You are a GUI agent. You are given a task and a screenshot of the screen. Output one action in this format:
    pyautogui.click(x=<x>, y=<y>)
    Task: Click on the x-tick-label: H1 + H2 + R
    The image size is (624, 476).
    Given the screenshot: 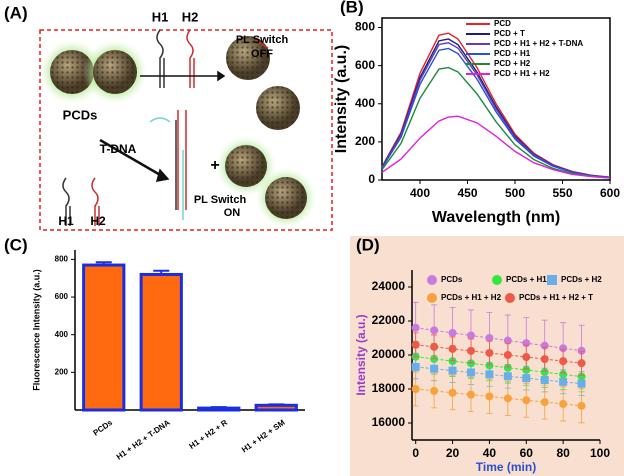 What is the action you would take?
    pyautogui.click(x=209, y=434)
    